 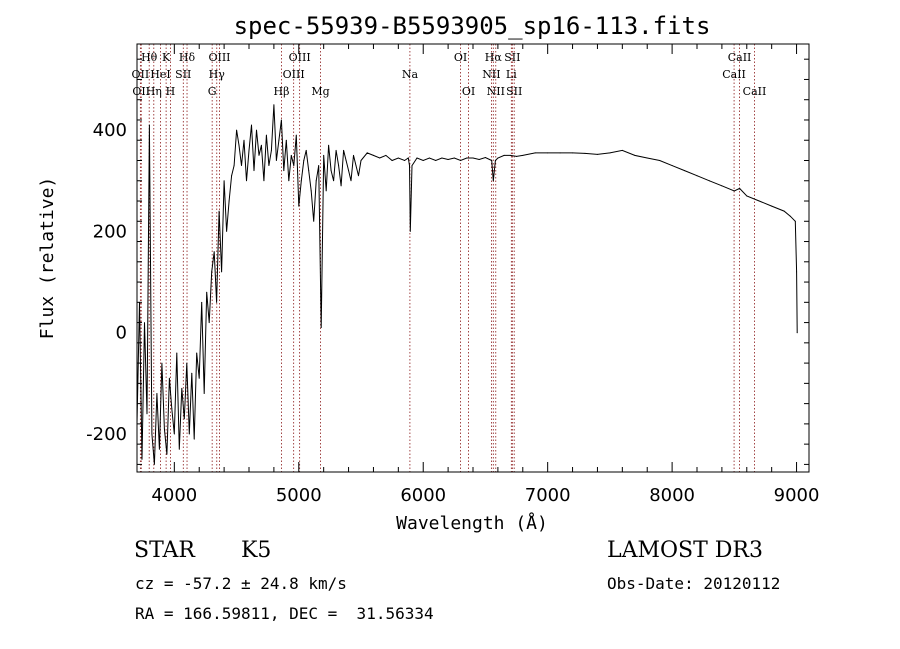 What do you see at coordinates (299, 495) in the screenshot?
I see `x-tick-label-5000: 5000` at bounding box center [299, 495].